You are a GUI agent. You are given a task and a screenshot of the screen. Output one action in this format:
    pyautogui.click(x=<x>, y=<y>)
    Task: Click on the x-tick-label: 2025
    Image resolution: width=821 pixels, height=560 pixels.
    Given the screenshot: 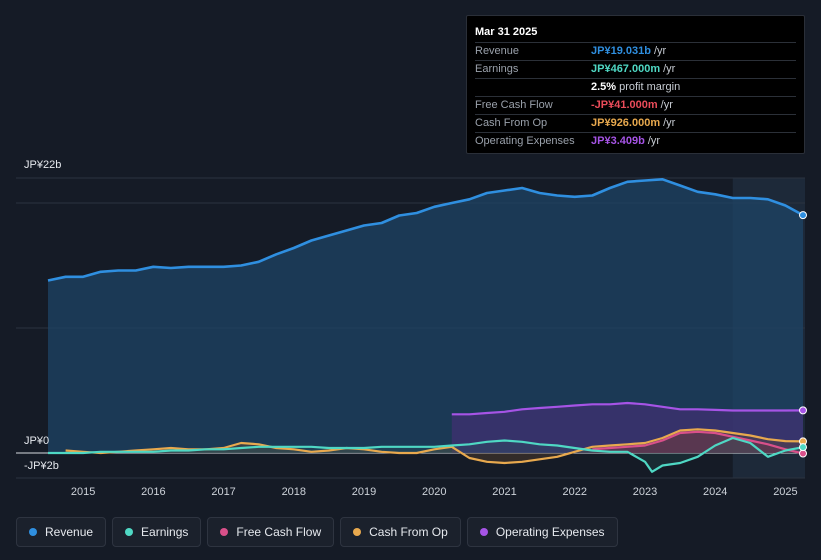 What is the action you would take?
    pyautogui.click(x=785, y=492)
    